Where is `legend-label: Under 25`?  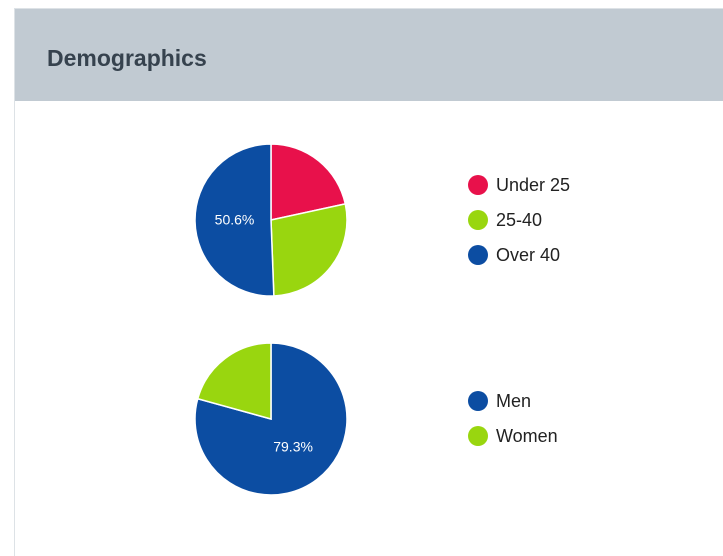
legend-label: Under 25 is located at coordinates (533, 185).